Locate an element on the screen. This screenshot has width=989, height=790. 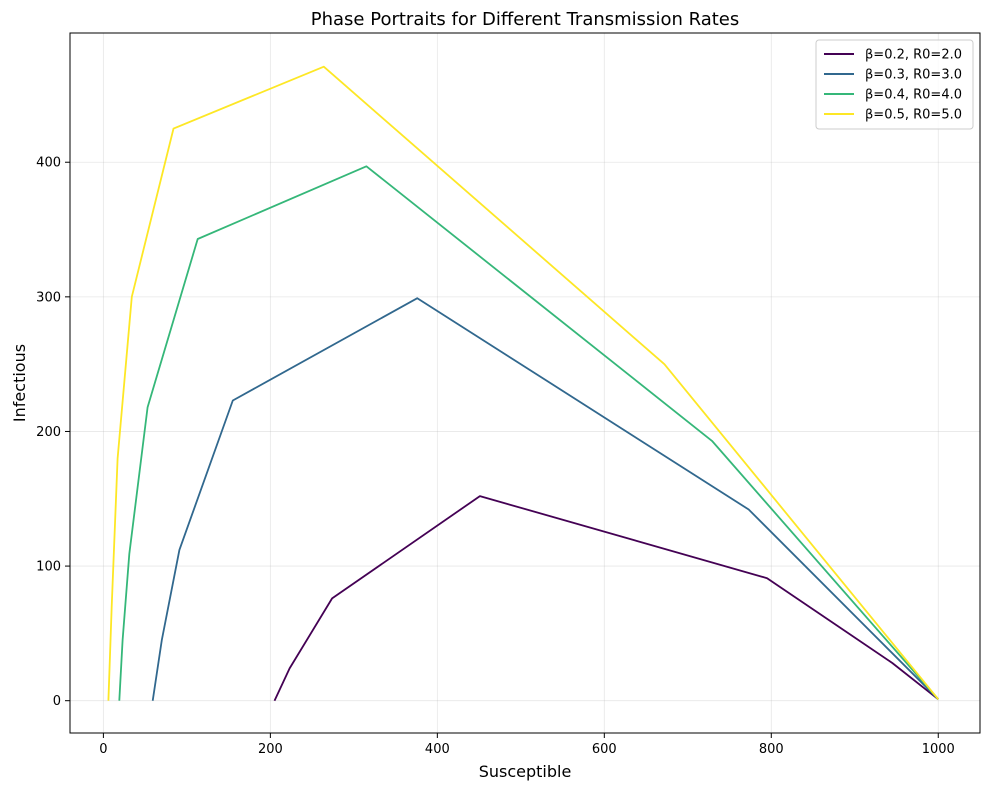
y-tick-label: 300 is located at coordinates (48, 297).